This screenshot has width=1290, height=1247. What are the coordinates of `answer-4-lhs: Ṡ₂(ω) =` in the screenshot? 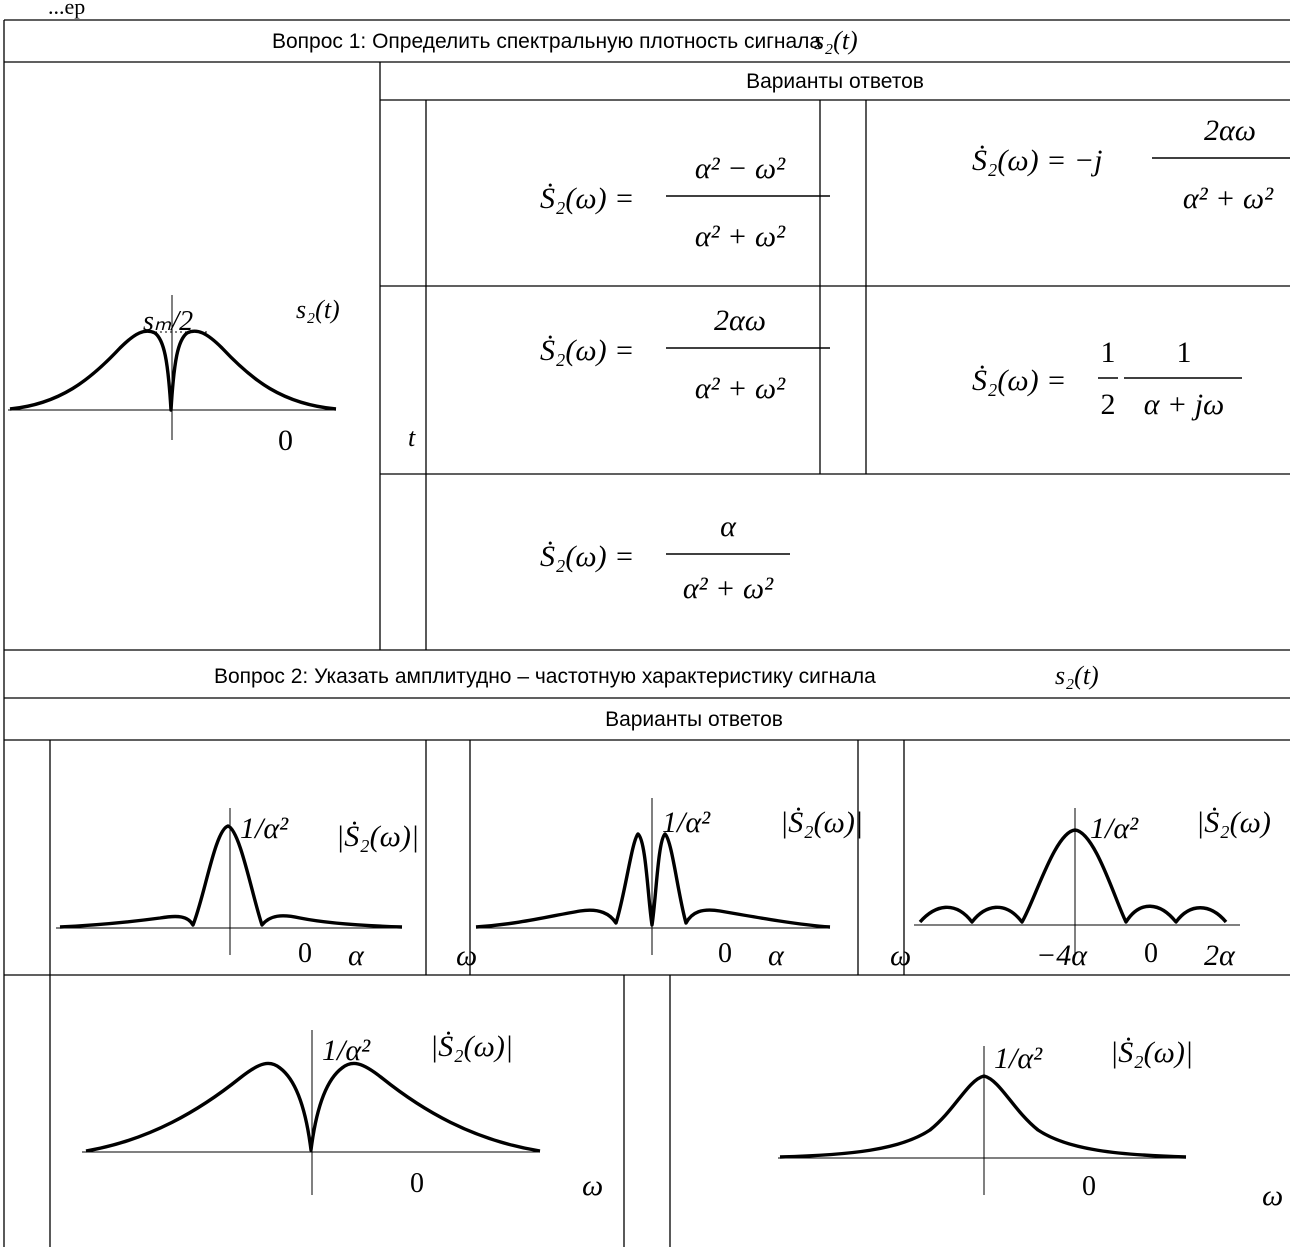 It's located at (1019, 380).